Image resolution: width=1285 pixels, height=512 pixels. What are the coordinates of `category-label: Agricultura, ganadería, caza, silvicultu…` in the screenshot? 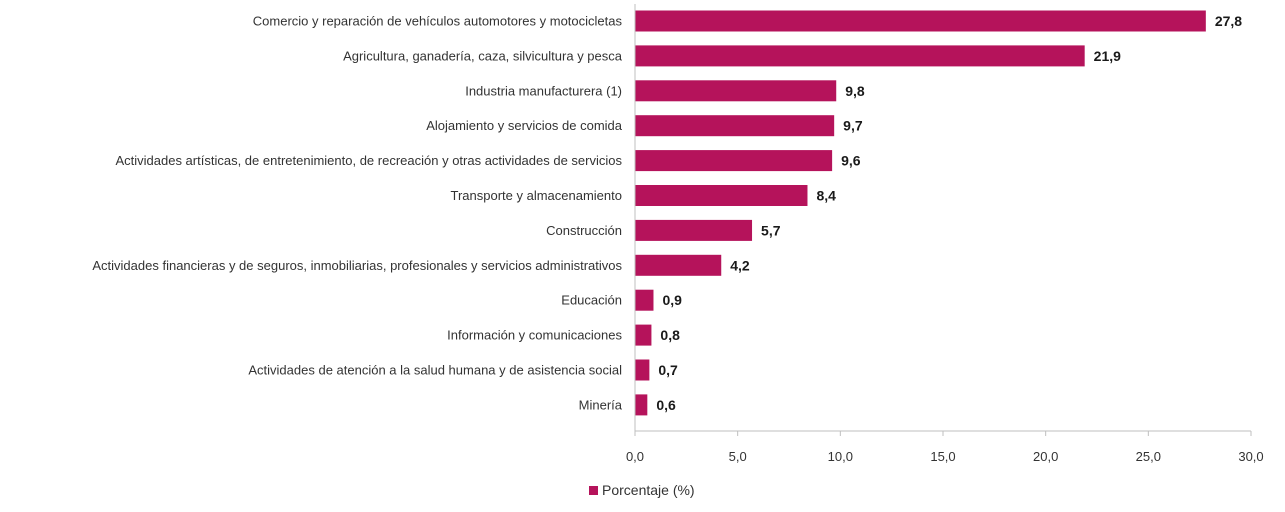 It's located at (483, 55).